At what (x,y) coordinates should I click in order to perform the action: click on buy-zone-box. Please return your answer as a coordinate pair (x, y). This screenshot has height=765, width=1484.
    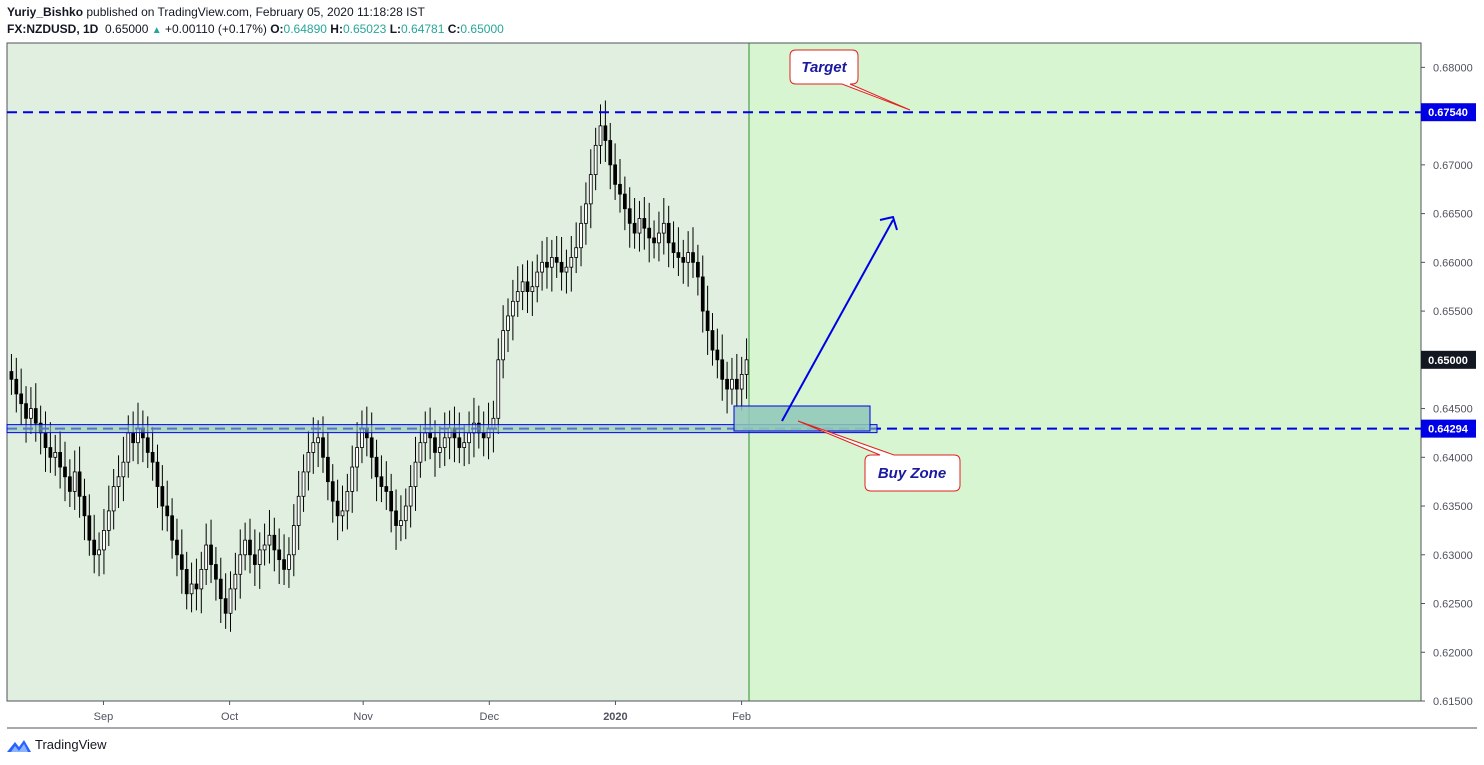
    Looking at the image, I should click on (802, 418).